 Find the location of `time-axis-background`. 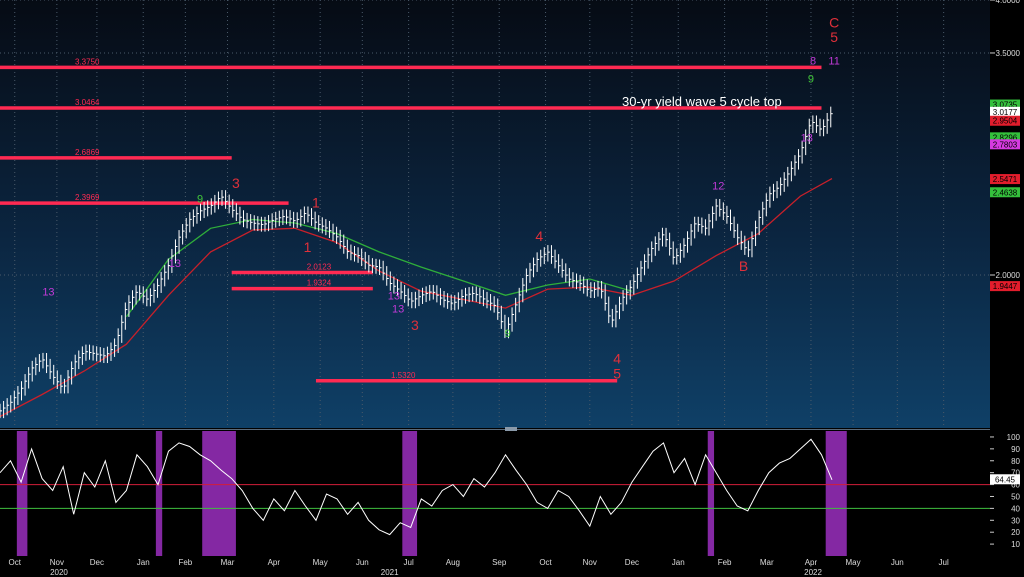

time-axis-background is located at coordinates (512, 566).